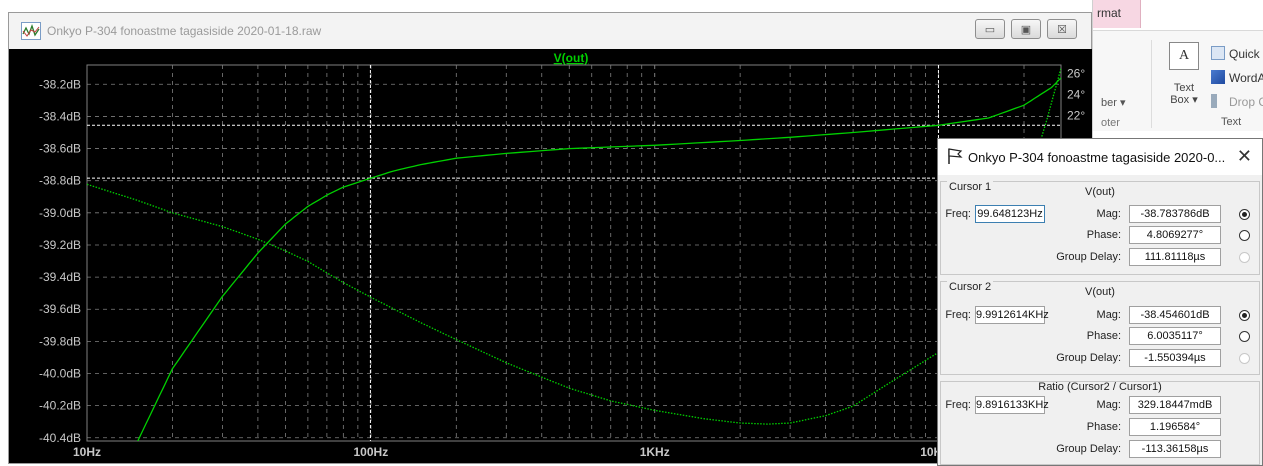 Image resolution: width=1263 pixels, height=466 pixels. Describe the element at coordinates (1244, 156) in the screenshot. I see `close-icon: ✕` at that location.